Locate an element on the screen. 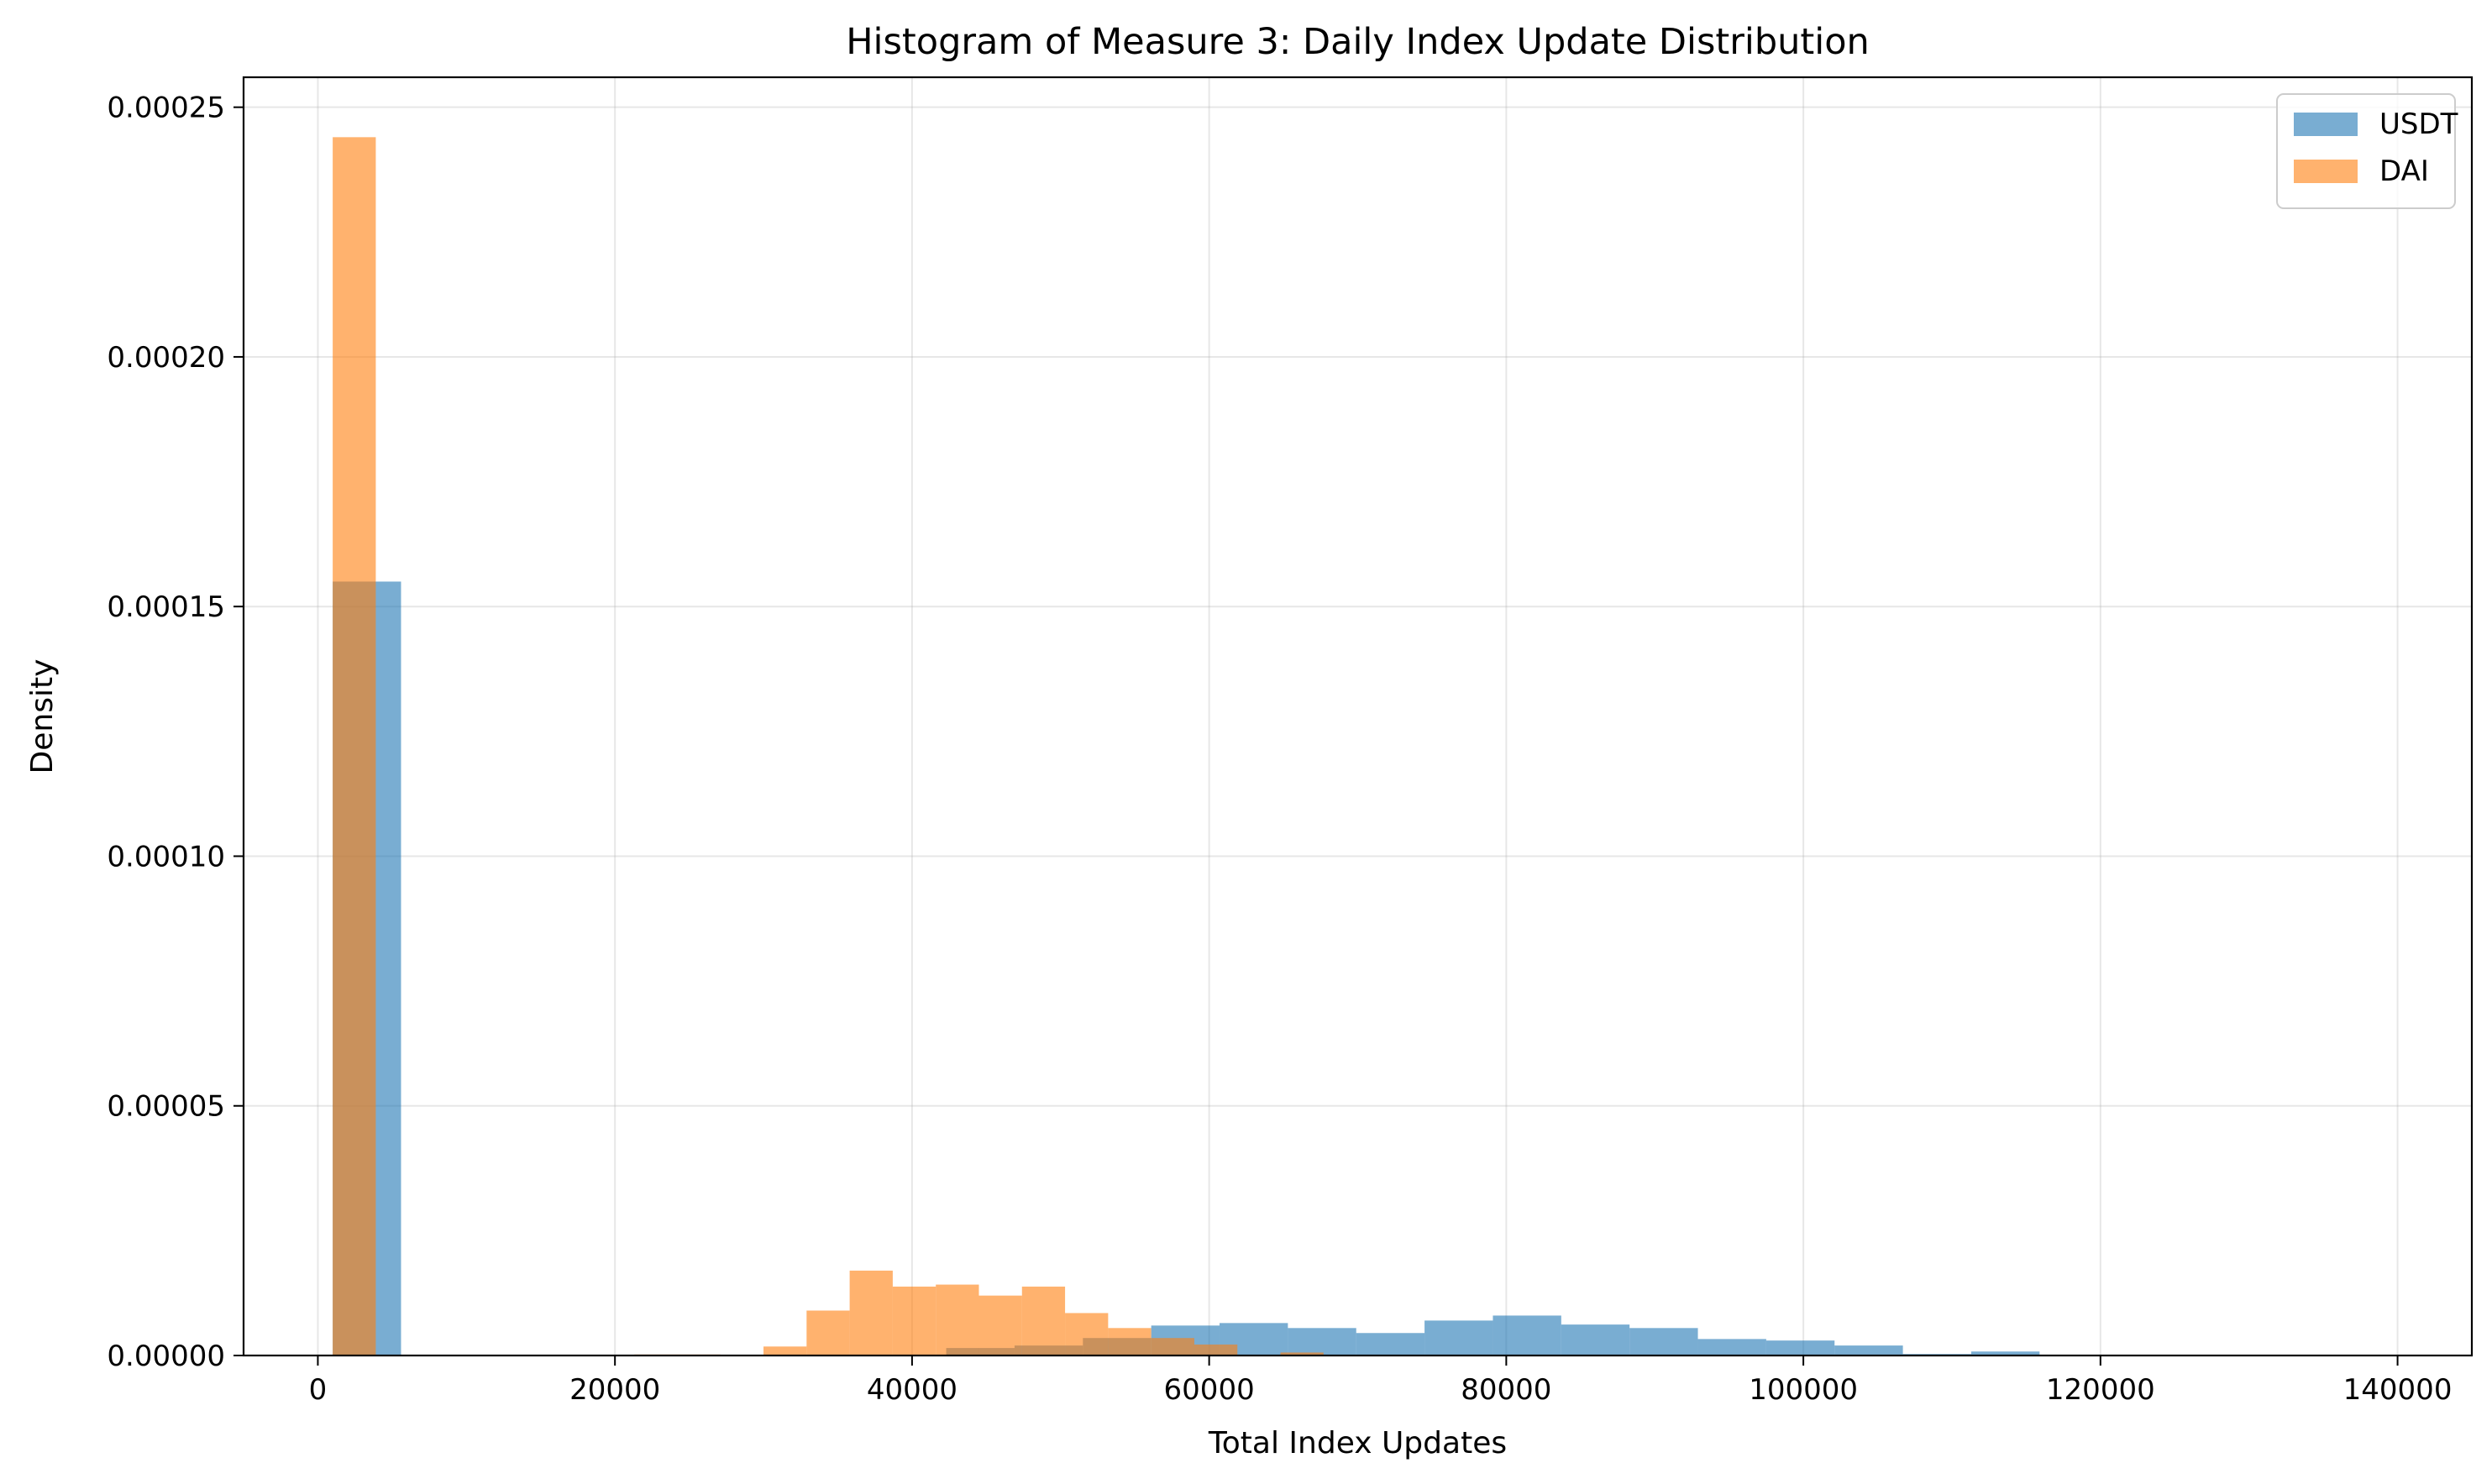  y-axis-label: Density is located at coordinates (43, 716).